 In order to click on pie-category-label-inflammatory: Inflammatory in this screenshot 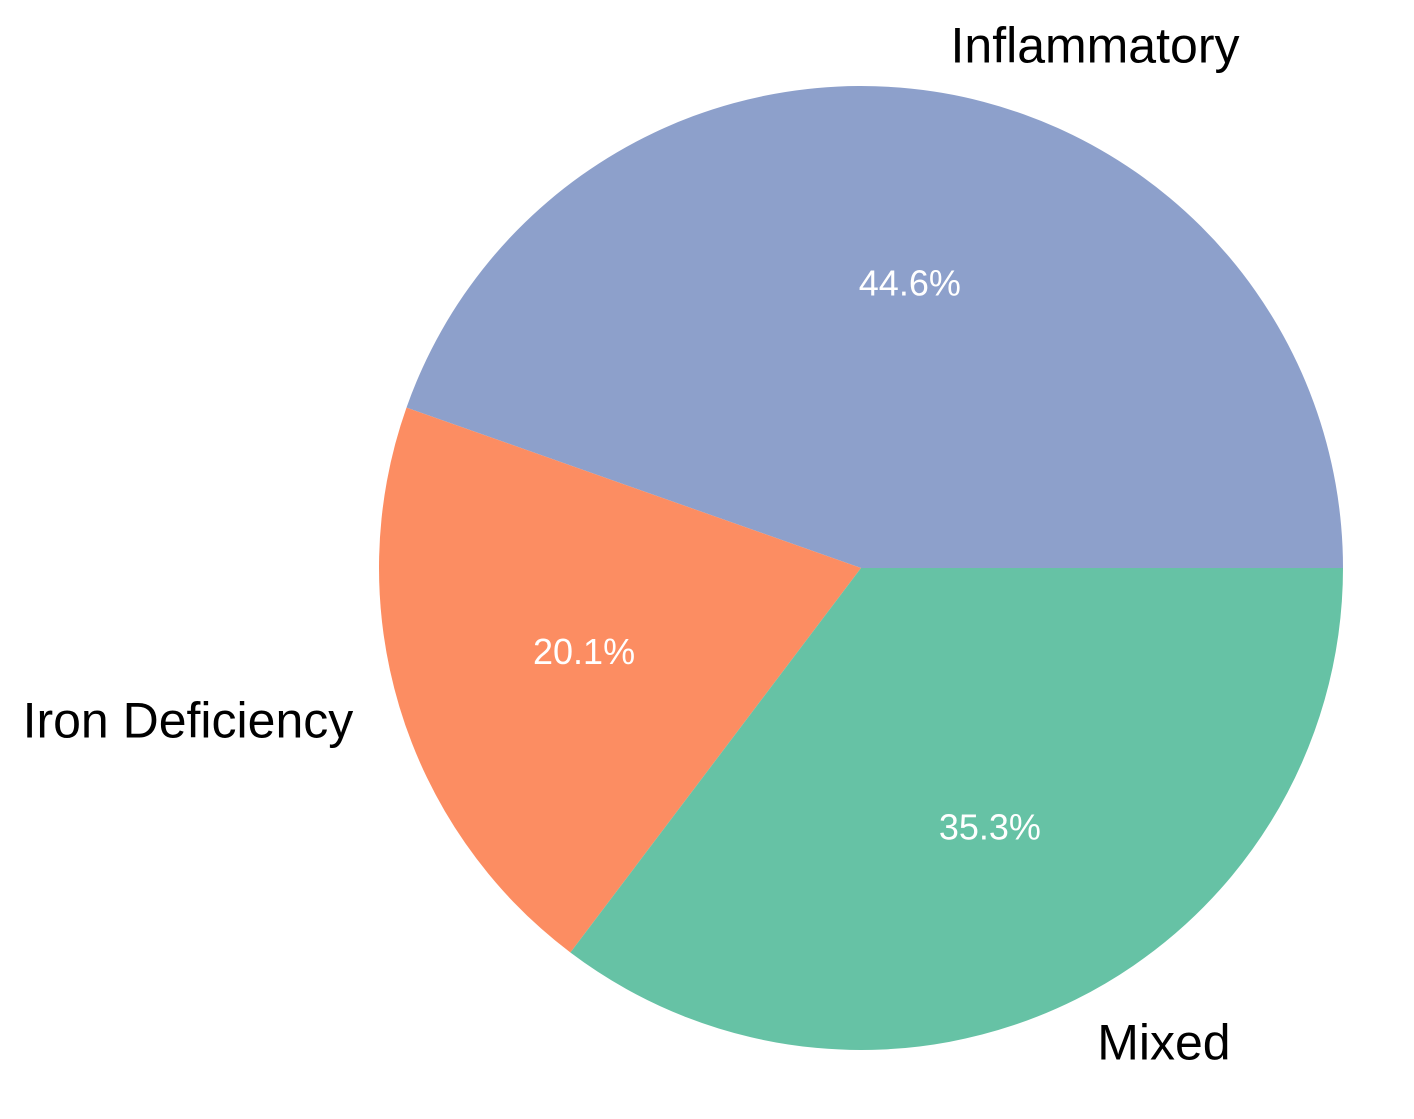, I will do `click(1095, 45)`.